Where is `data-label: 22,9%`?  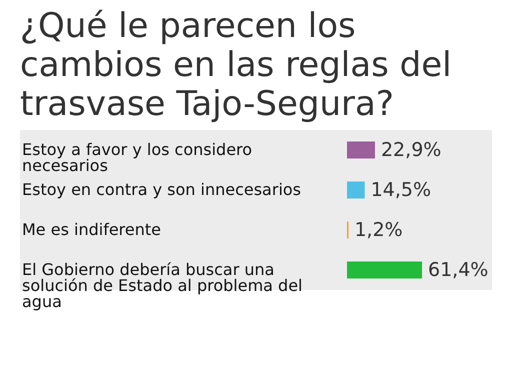 data-label: 22,9% is located at coordinates (411, 150).